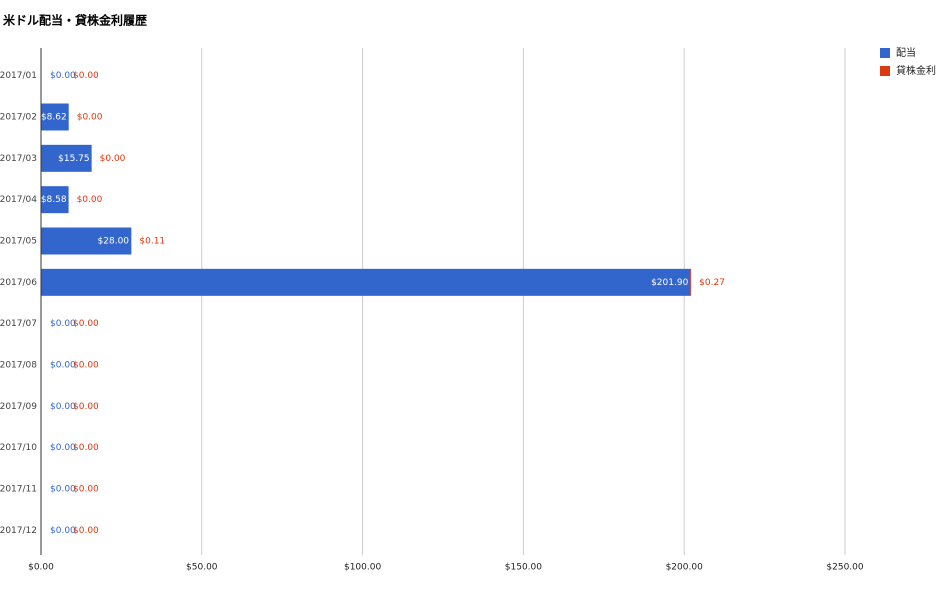  I want to click on value-label: $0.27, so click(712, 283).